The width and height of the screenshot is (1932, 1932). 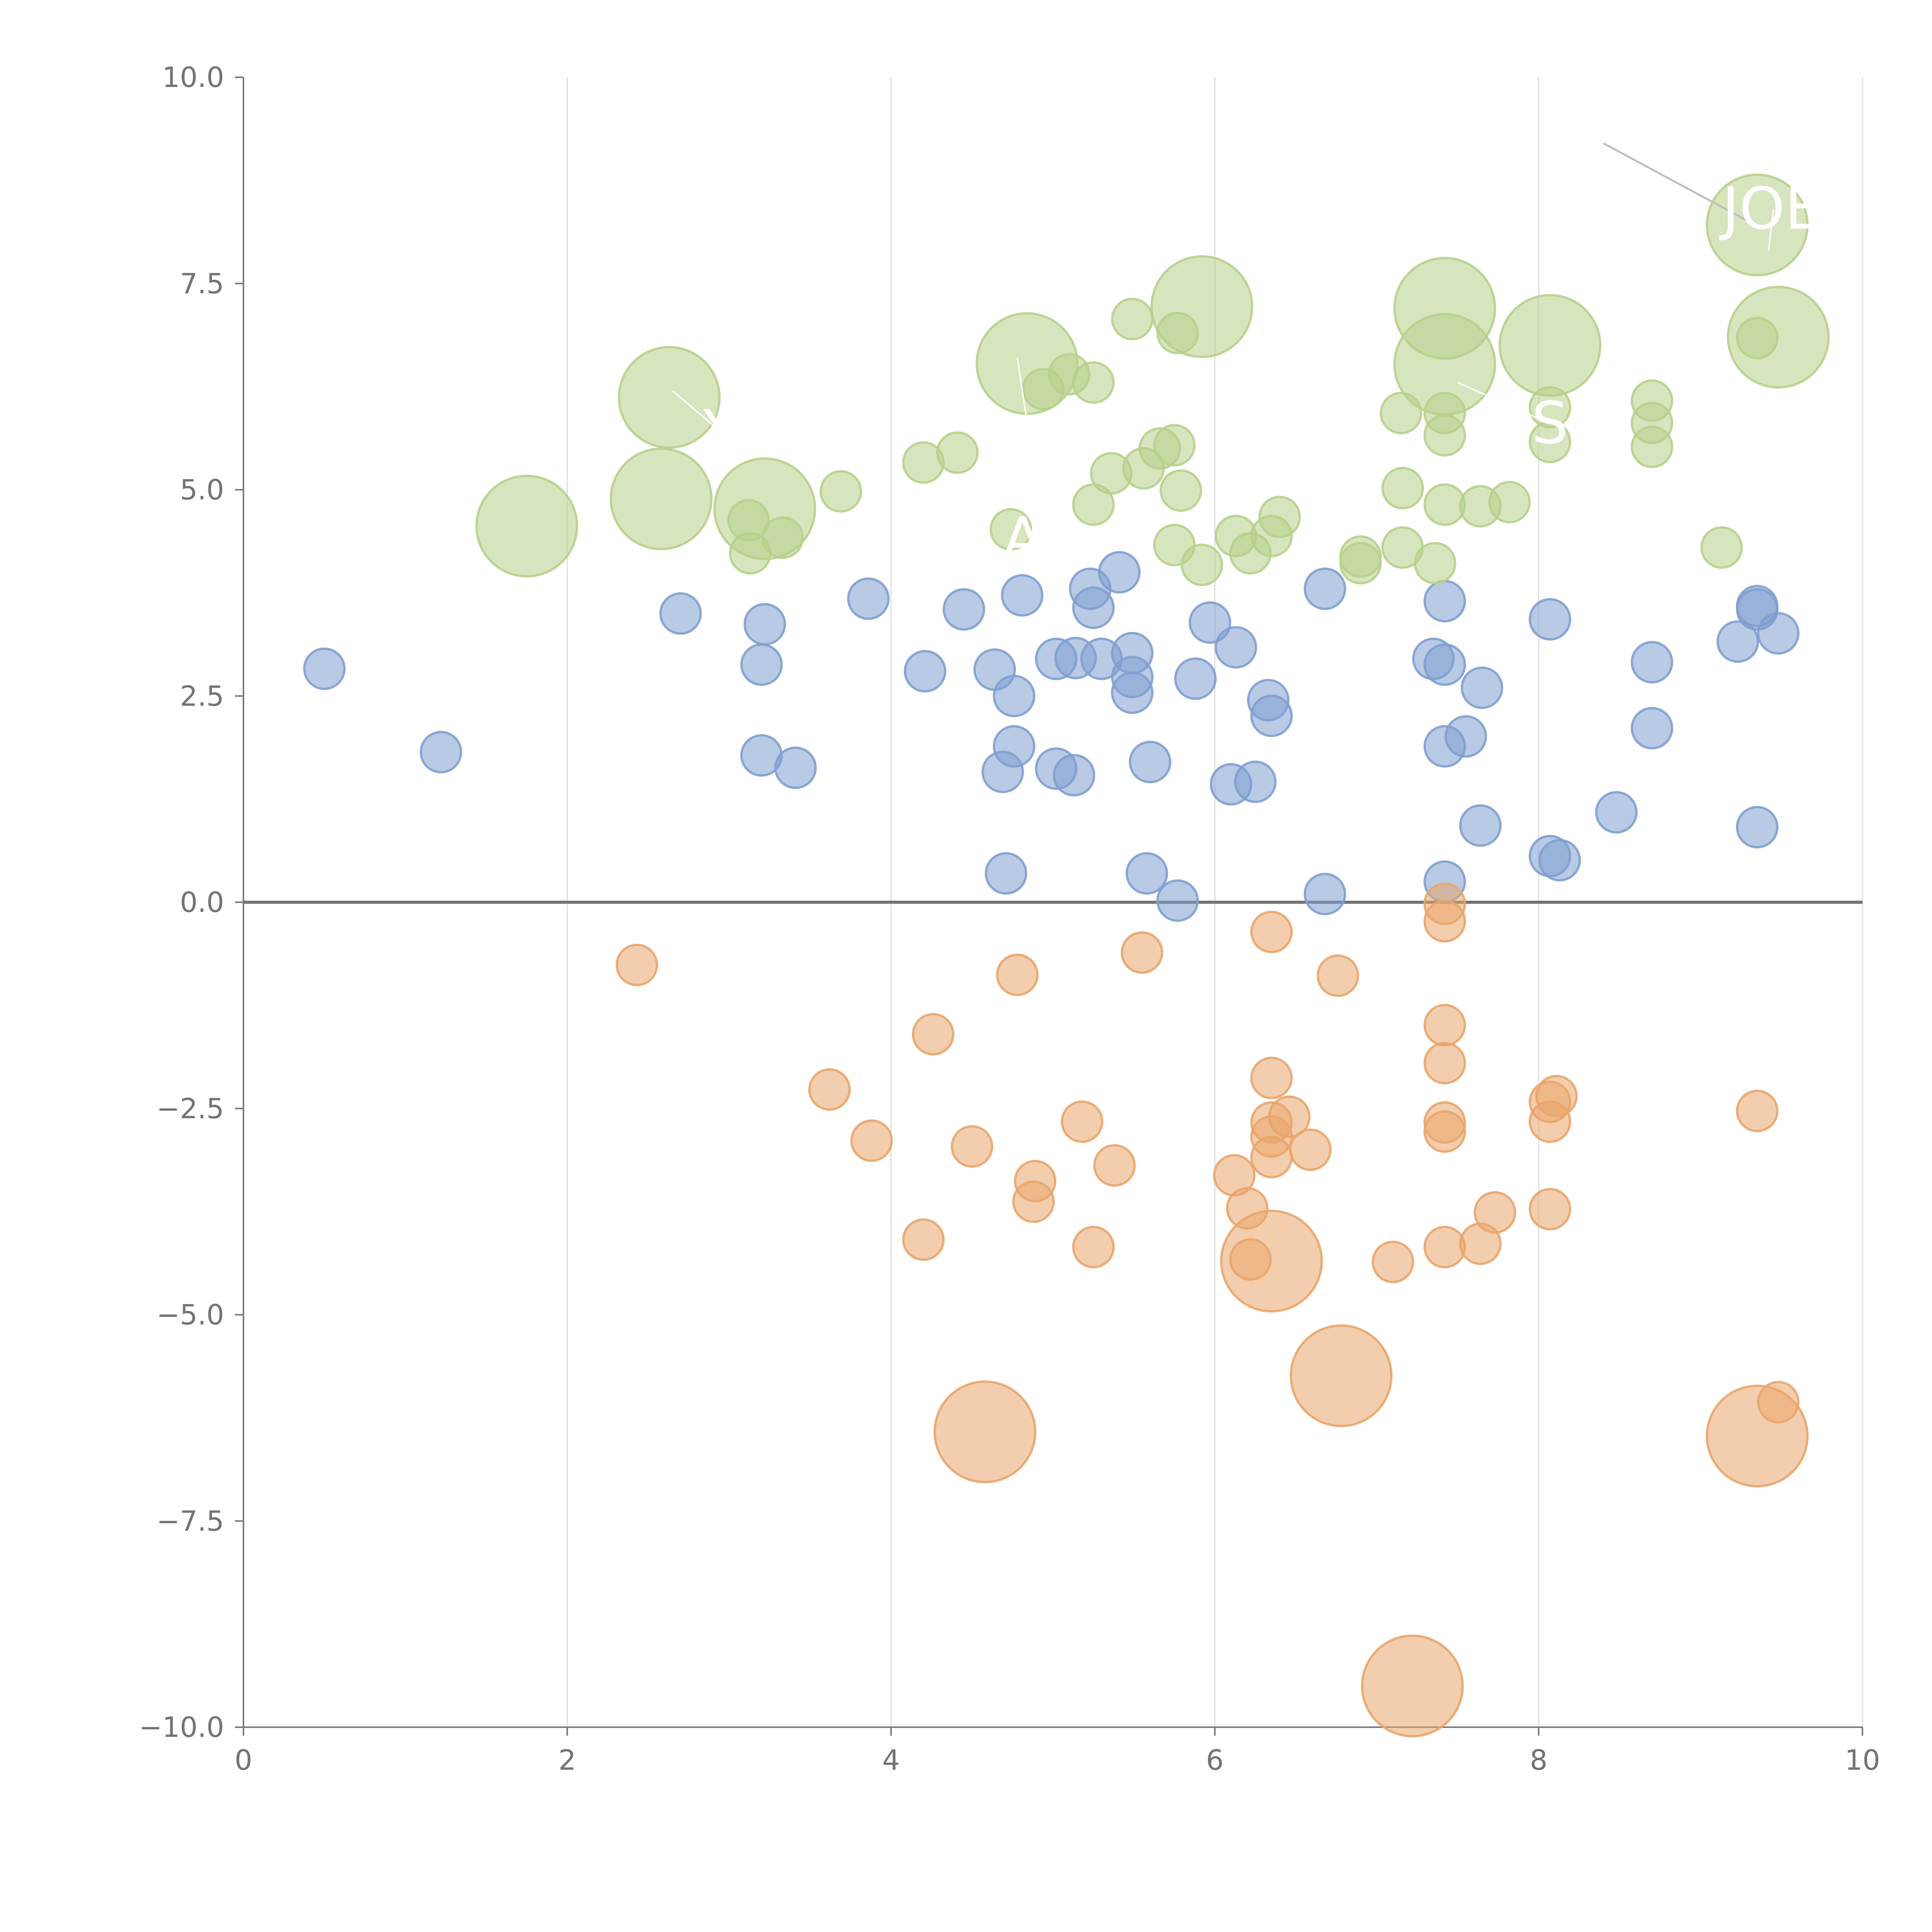 What do you see at coordinates (1248, 358) in the screenshot?
I see `annotation-layer: Y AD S JOB` at bounding box center [1248, 358].